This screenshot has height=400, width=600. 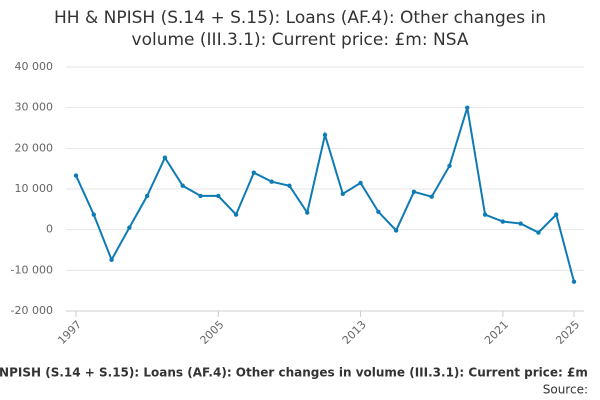 I want to click on y-tick-label: 40 000, so click(x=34, y=66).